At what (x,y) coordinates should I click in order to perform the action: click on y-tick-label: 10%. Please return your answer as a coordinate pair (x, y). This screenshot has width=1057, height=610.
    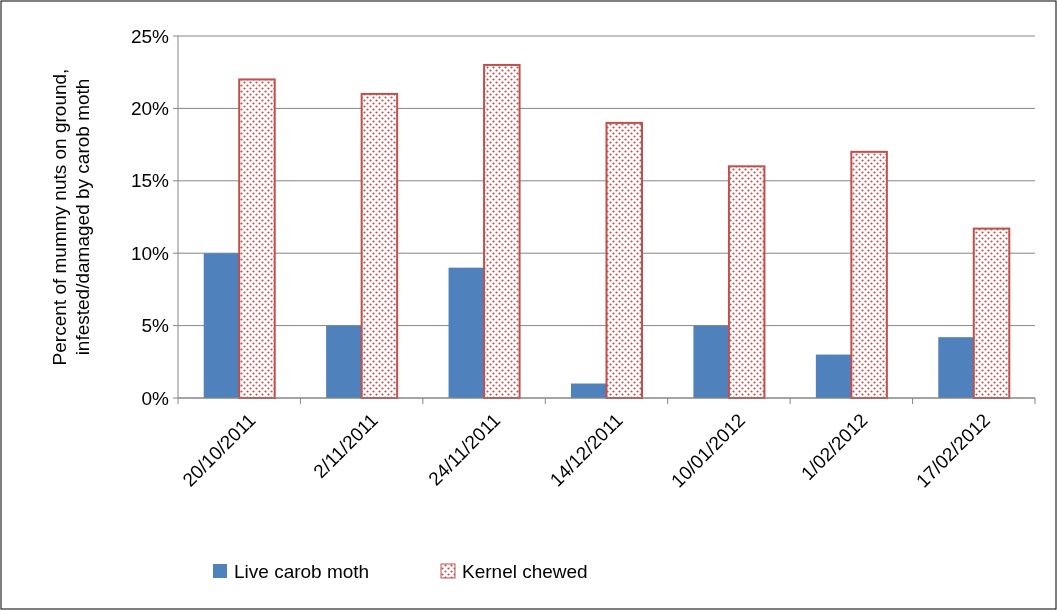
    Looking at the image, I should click on (150, 253).